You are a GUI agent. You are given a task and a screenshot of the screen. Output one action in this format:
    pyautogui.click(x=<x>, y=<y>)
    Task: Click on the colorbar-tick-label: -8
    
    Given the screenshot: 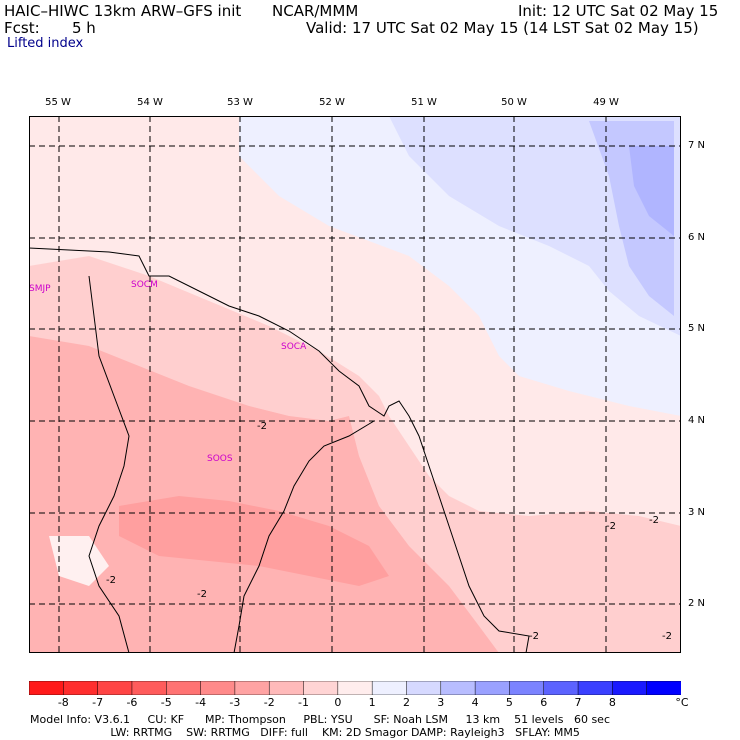 What is the action you would take?
    pyautogui.click(x=63, y=702)
    